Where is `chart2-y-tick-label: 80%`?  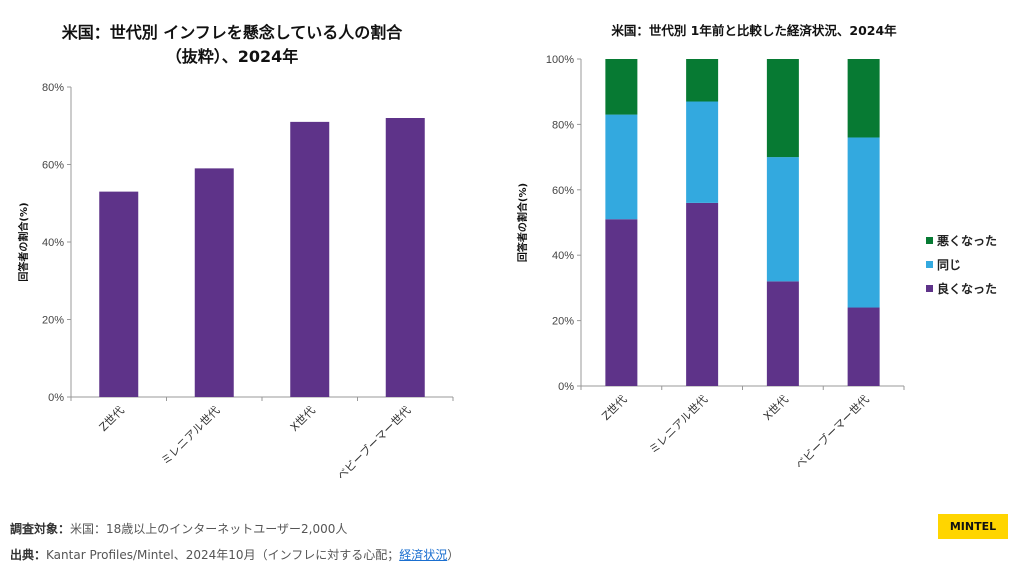 chart2-y-tick-label: 80% is located at coordinates (563, 125).